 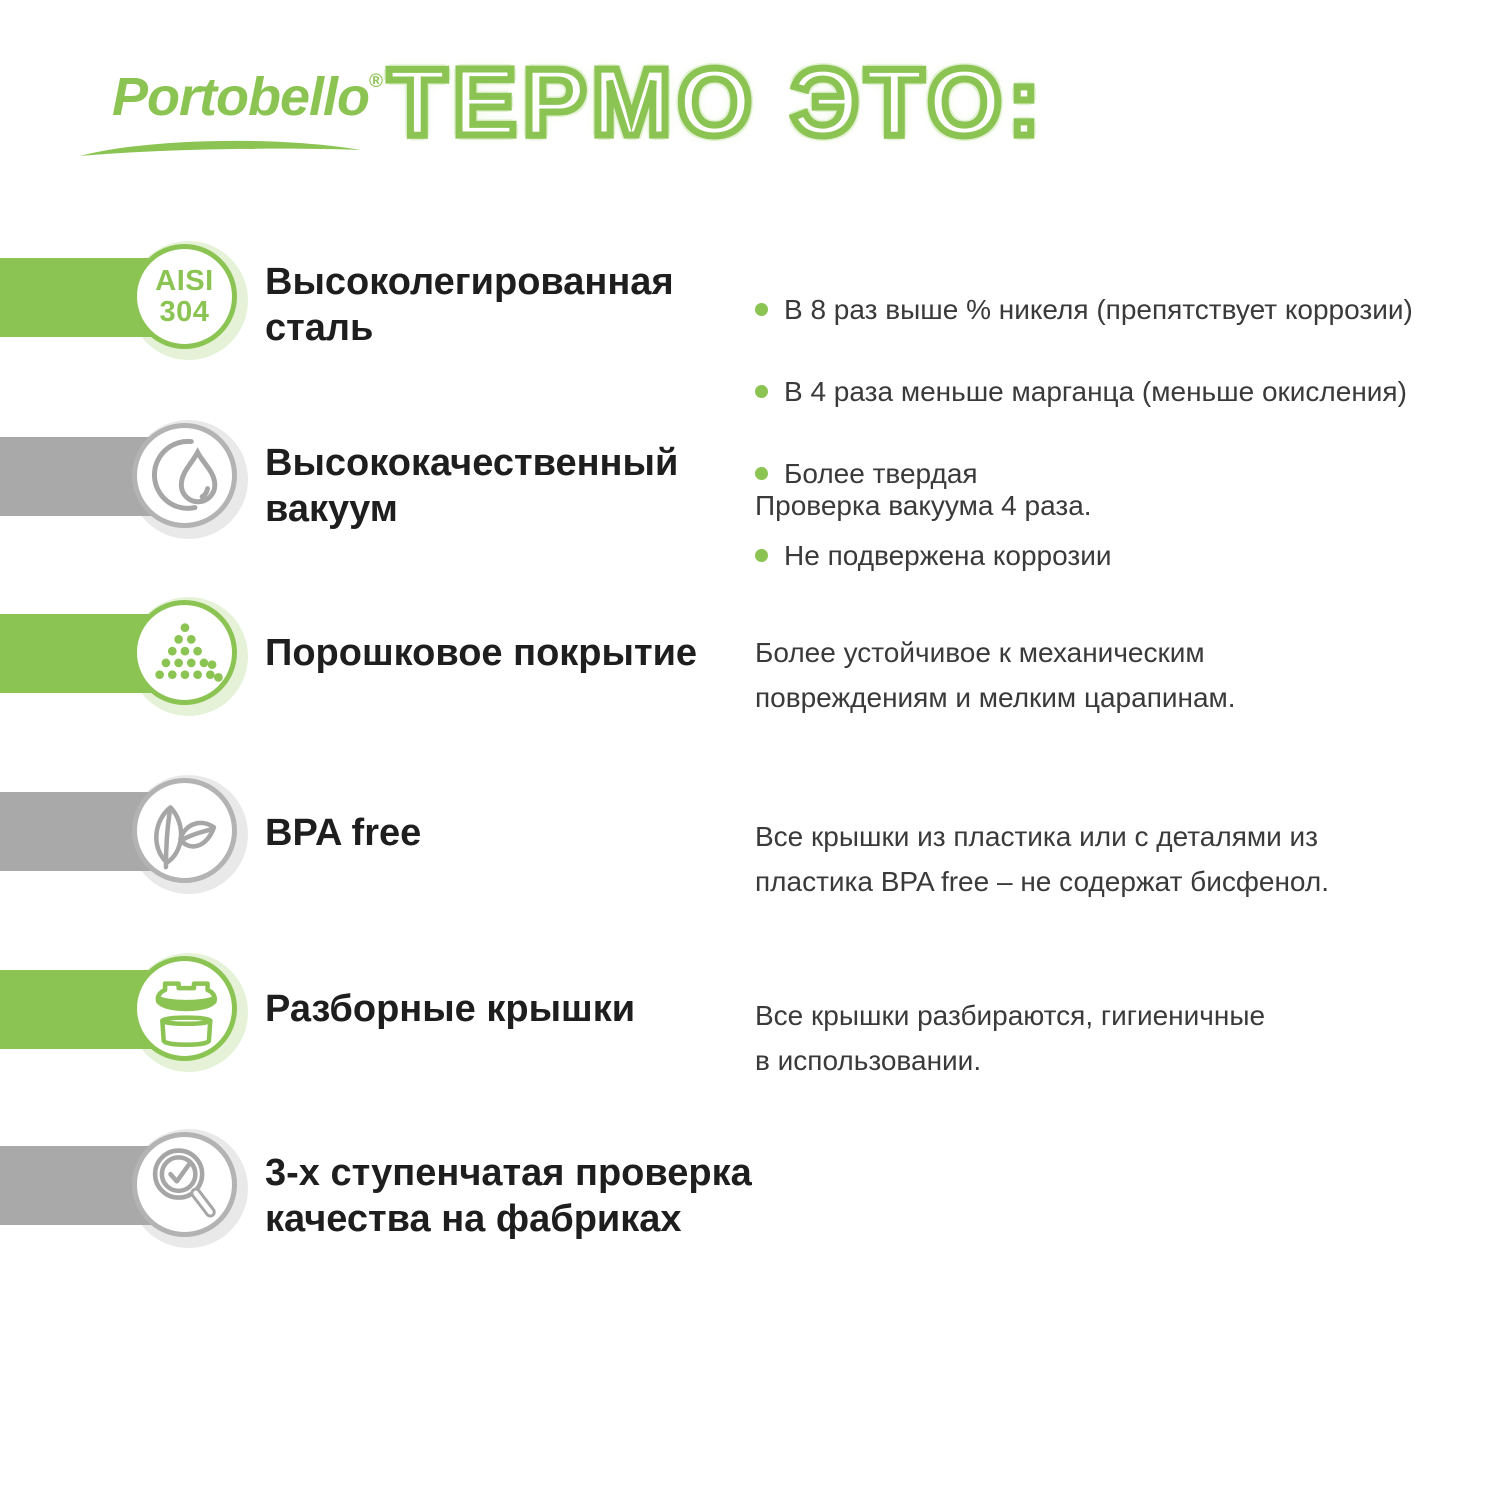 What do you see at coordinates (481, 653) in the screenshot?
I see `feature-heading: Порошковое покрытие` at bounding box center [481, 653].